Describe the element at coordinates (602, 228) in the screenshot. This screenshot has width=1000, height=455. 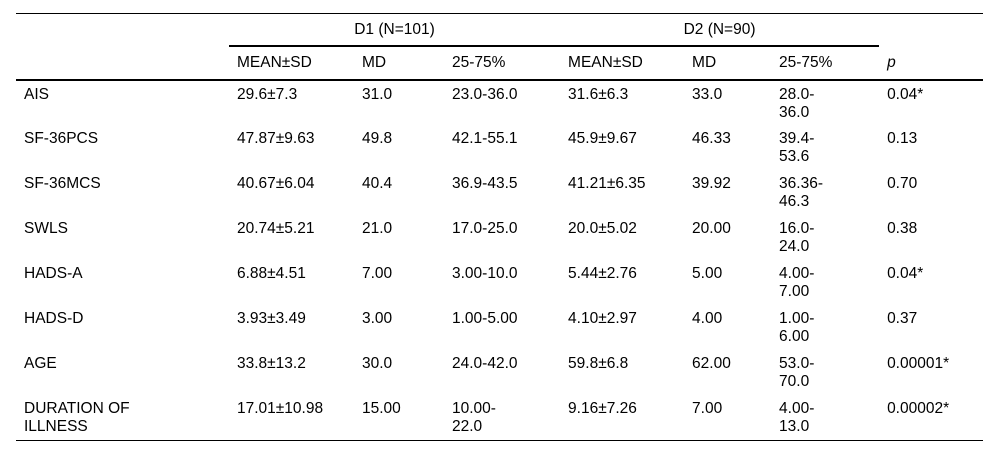
I see `data-cell: 20.0±5.02` at that location.